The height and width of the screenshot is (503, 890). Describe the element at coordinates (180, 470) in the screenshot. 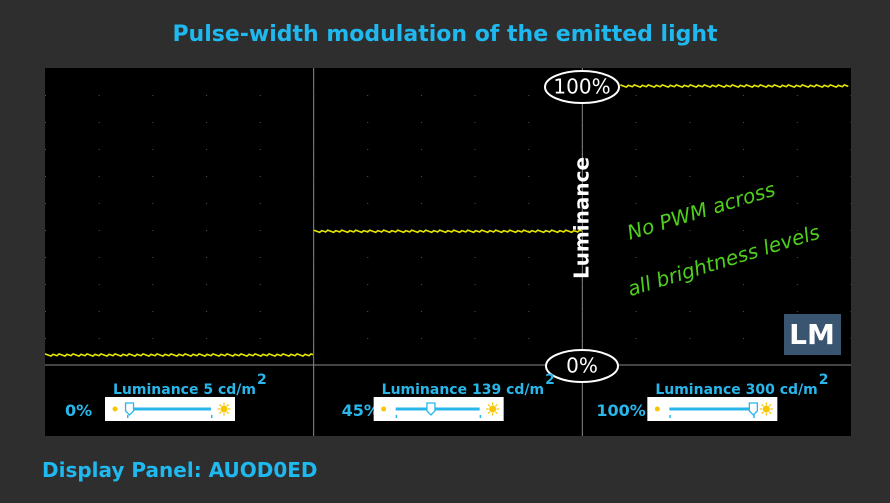

I see `display-panel-label: Display Panel: AUOD0ED` at that location.